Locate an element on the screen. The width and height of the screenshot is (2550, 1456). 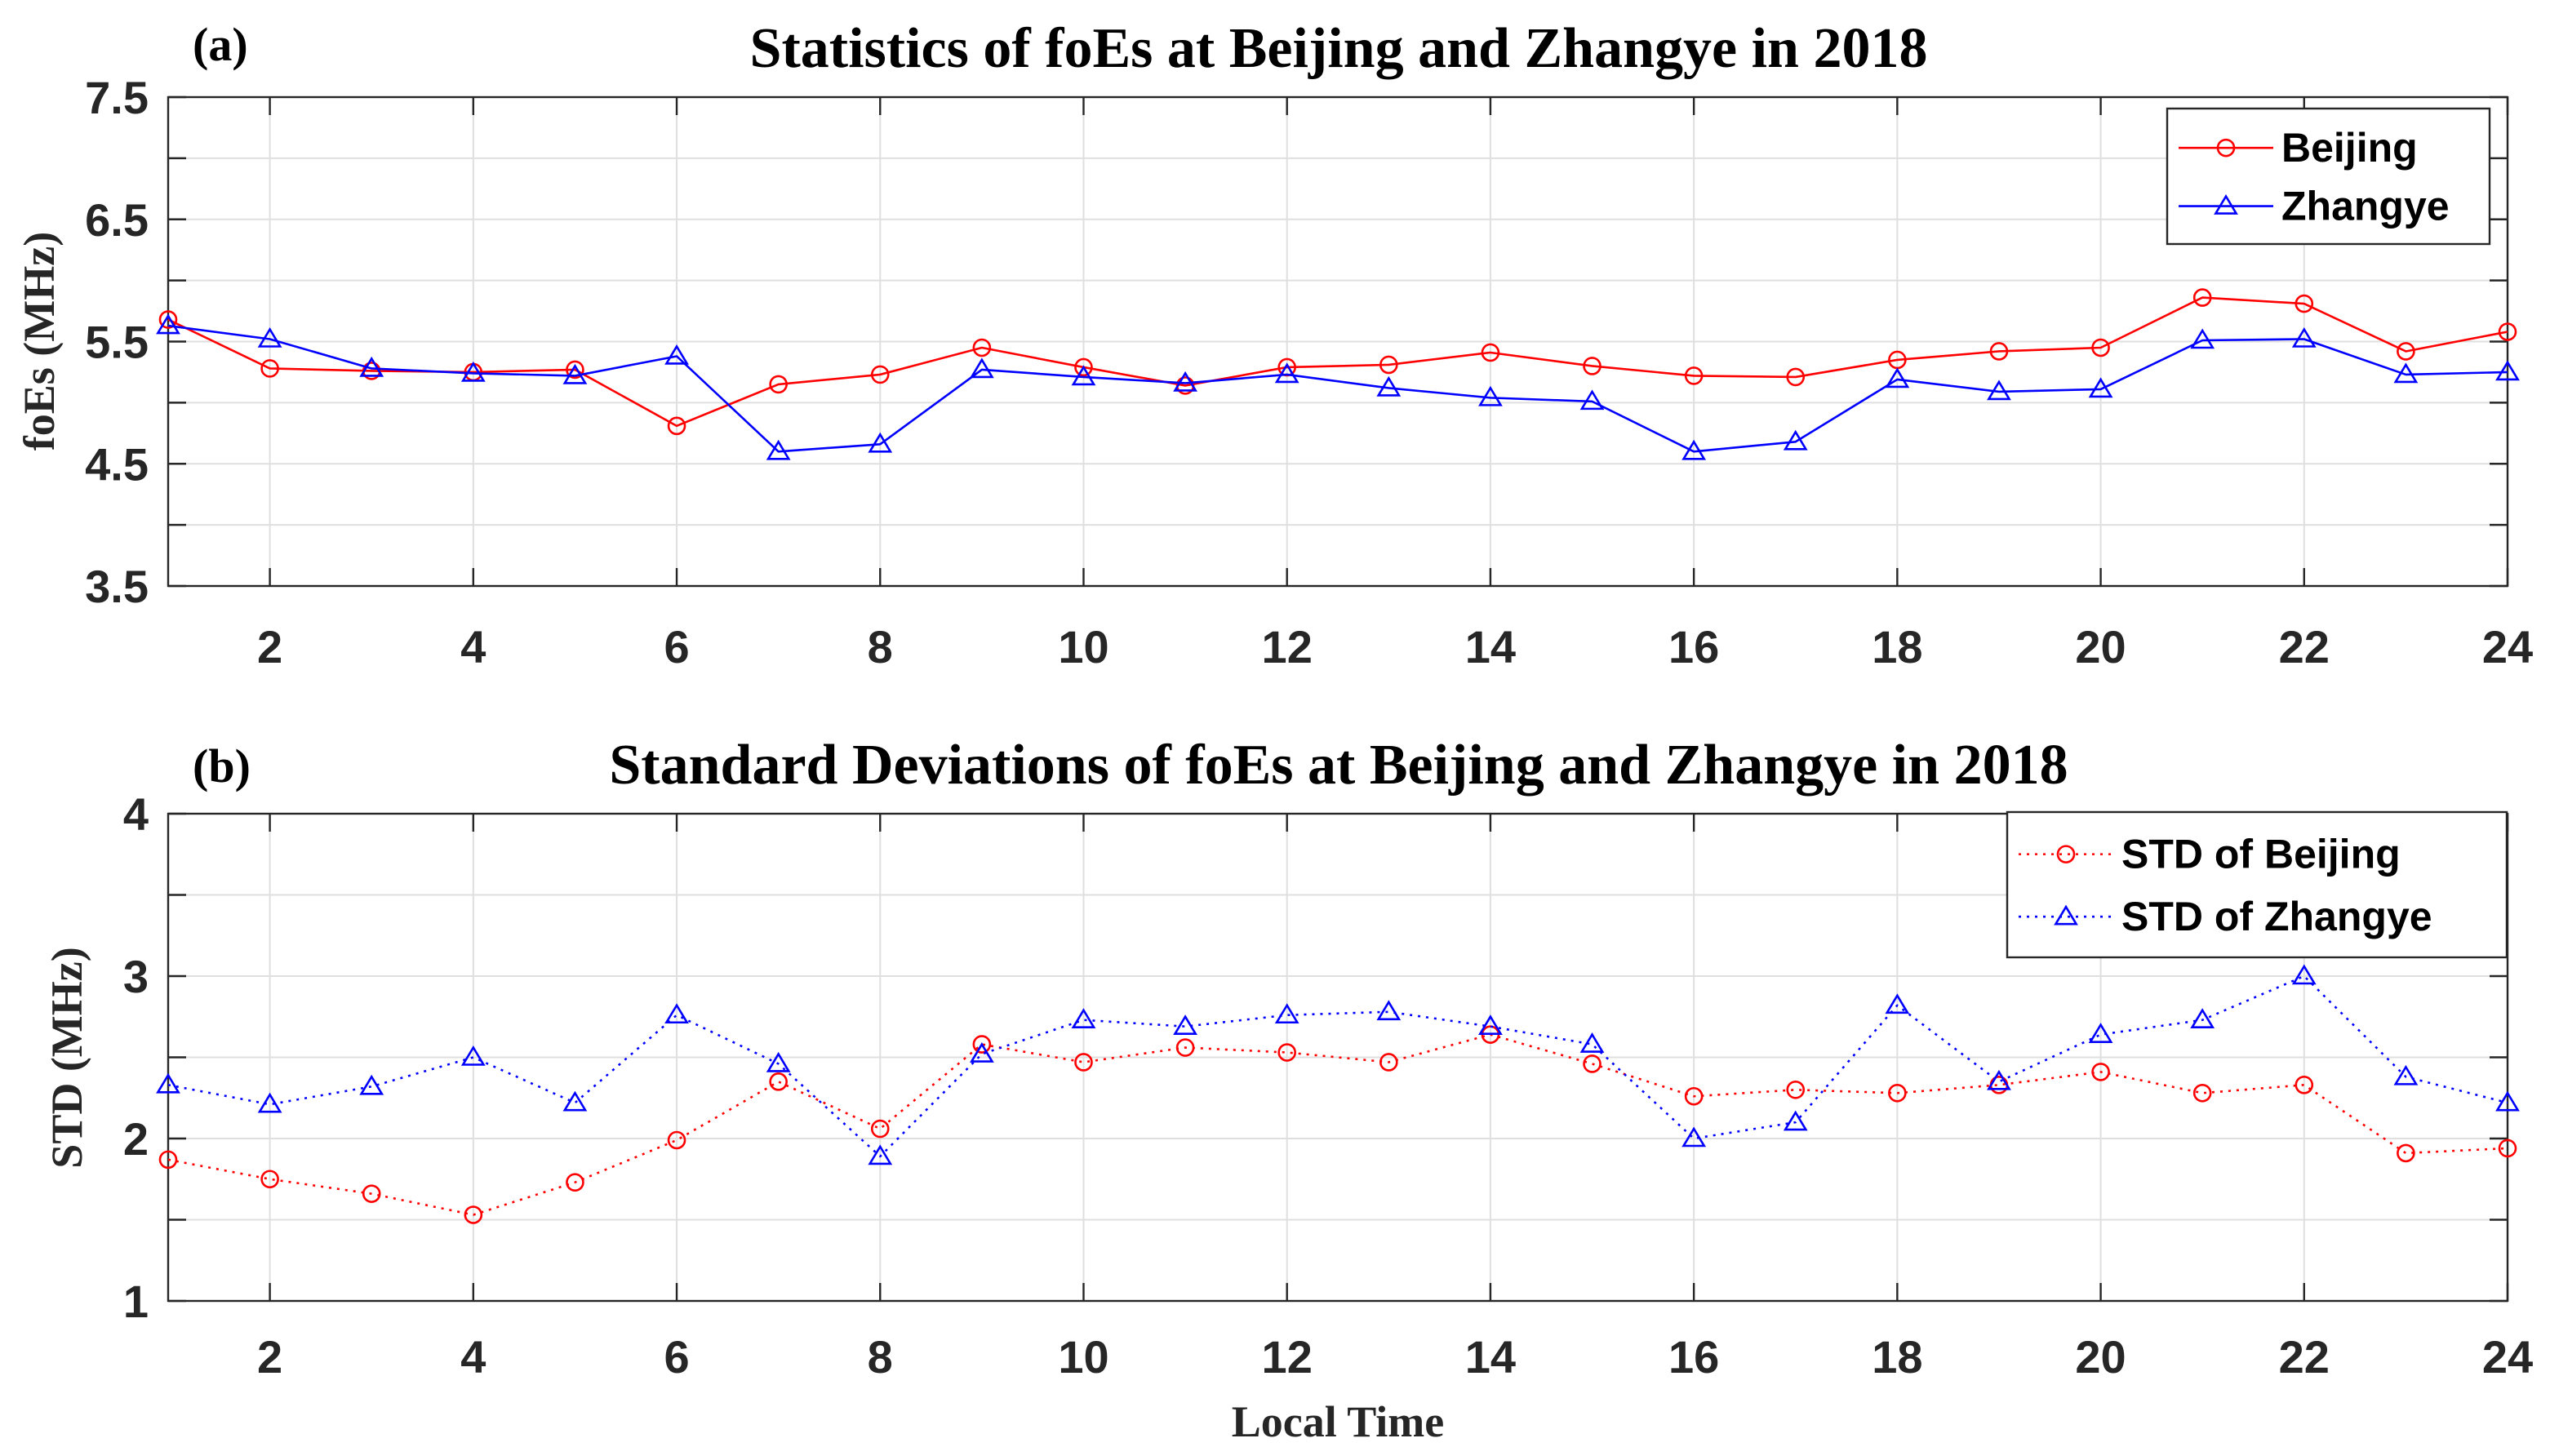
panel-a-y-tick-label: 6.5 is located at coordinates (117, 220).